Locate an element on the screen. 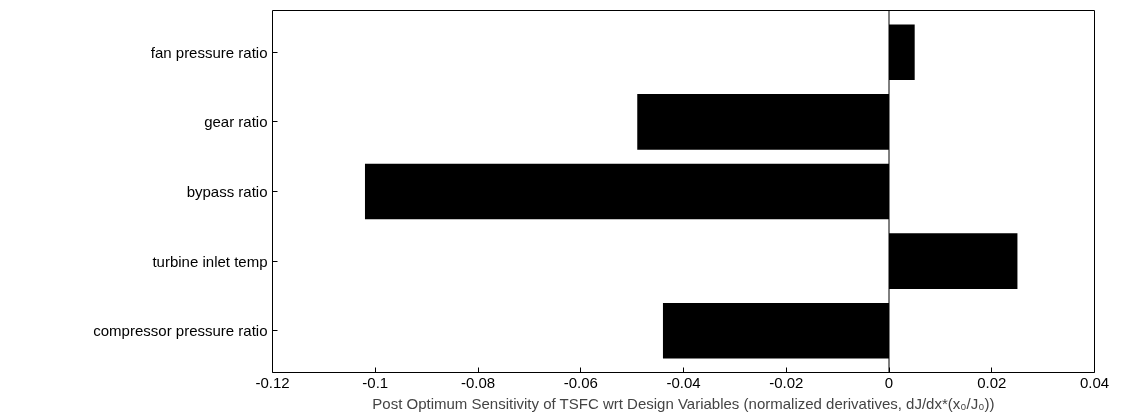 This screenshot has width=1129, height=414. x-tick-label: -0.04 is located at coordinates (683, 382).